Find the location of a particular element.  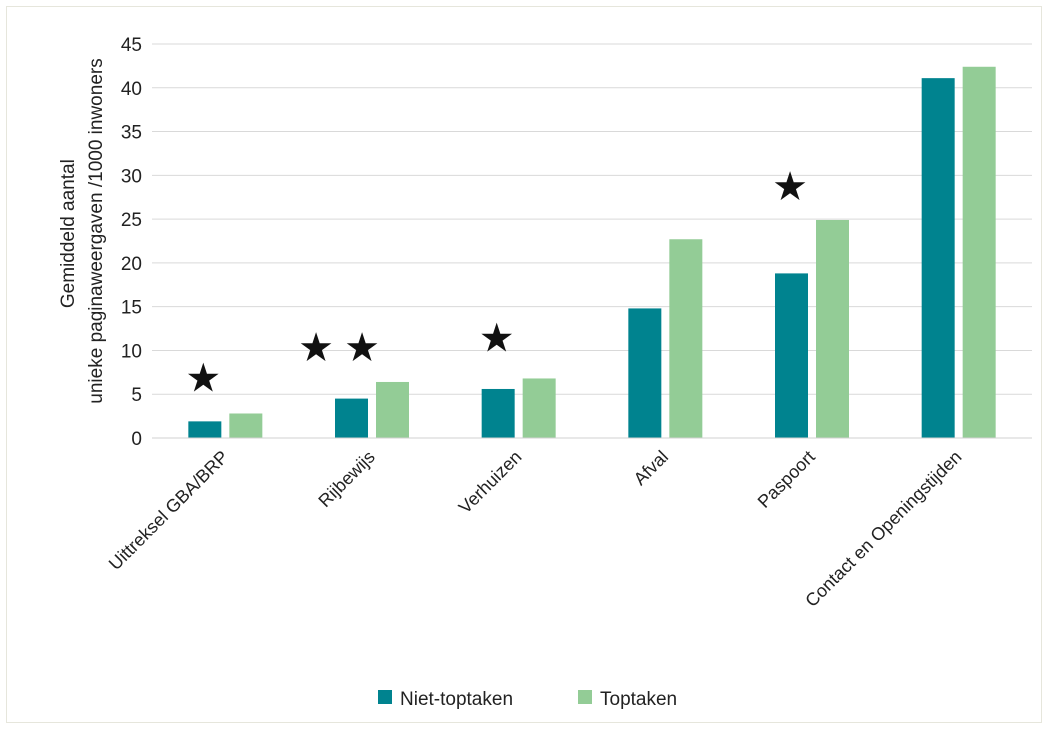

y-tick-label: 20 is located at coordinates (131, 264).